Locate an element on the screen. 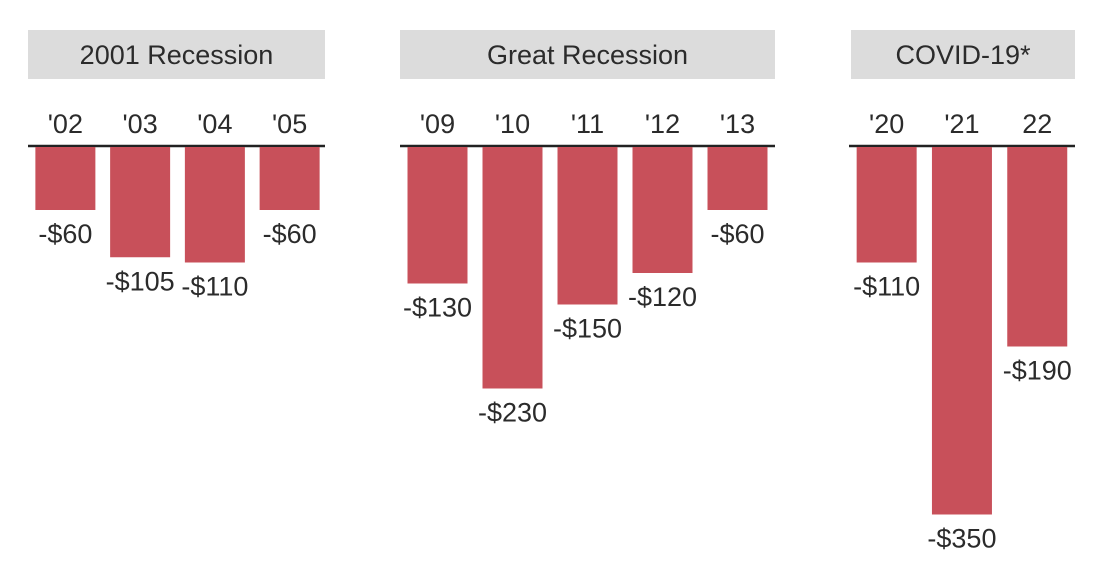  category-label: '21 is located at coordinates (961, 124).